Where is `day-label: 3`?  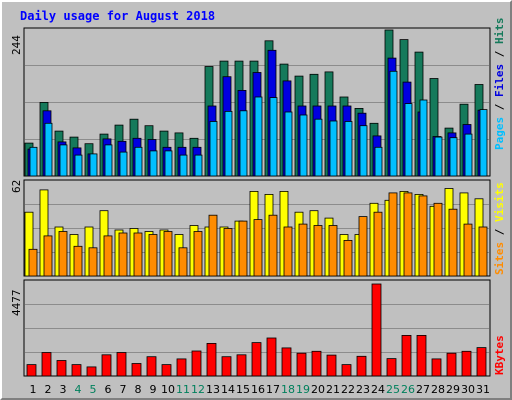
day-label: 3 is located at coordinates (63, 389).